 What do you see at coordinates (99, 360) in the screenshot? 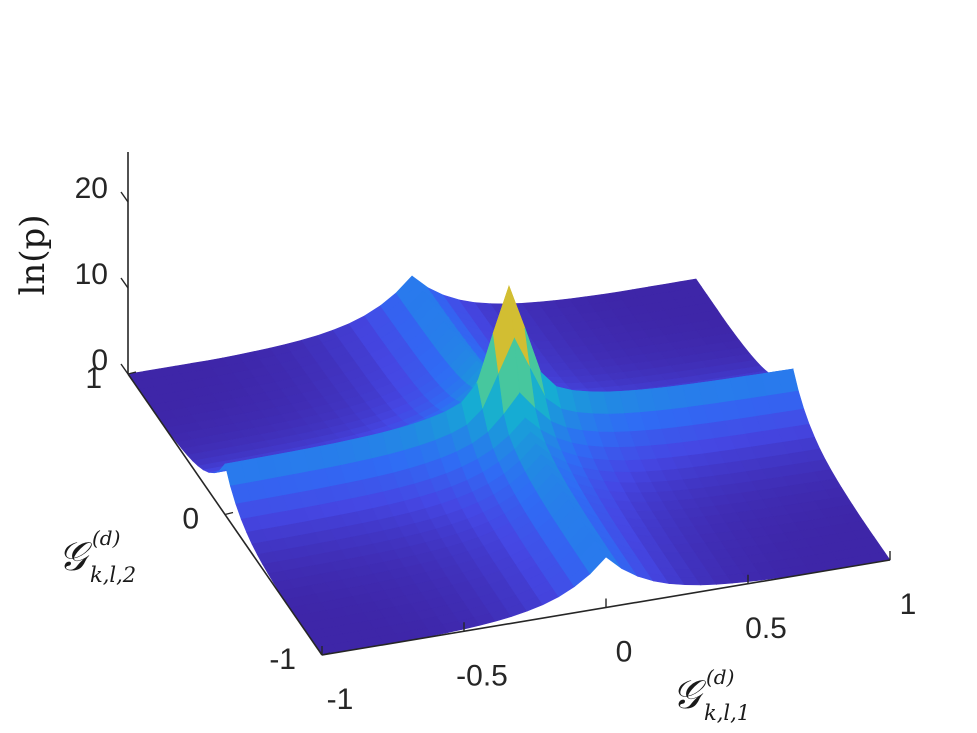
I see `z-tick-label: 0` at bounding box center [99, 360].